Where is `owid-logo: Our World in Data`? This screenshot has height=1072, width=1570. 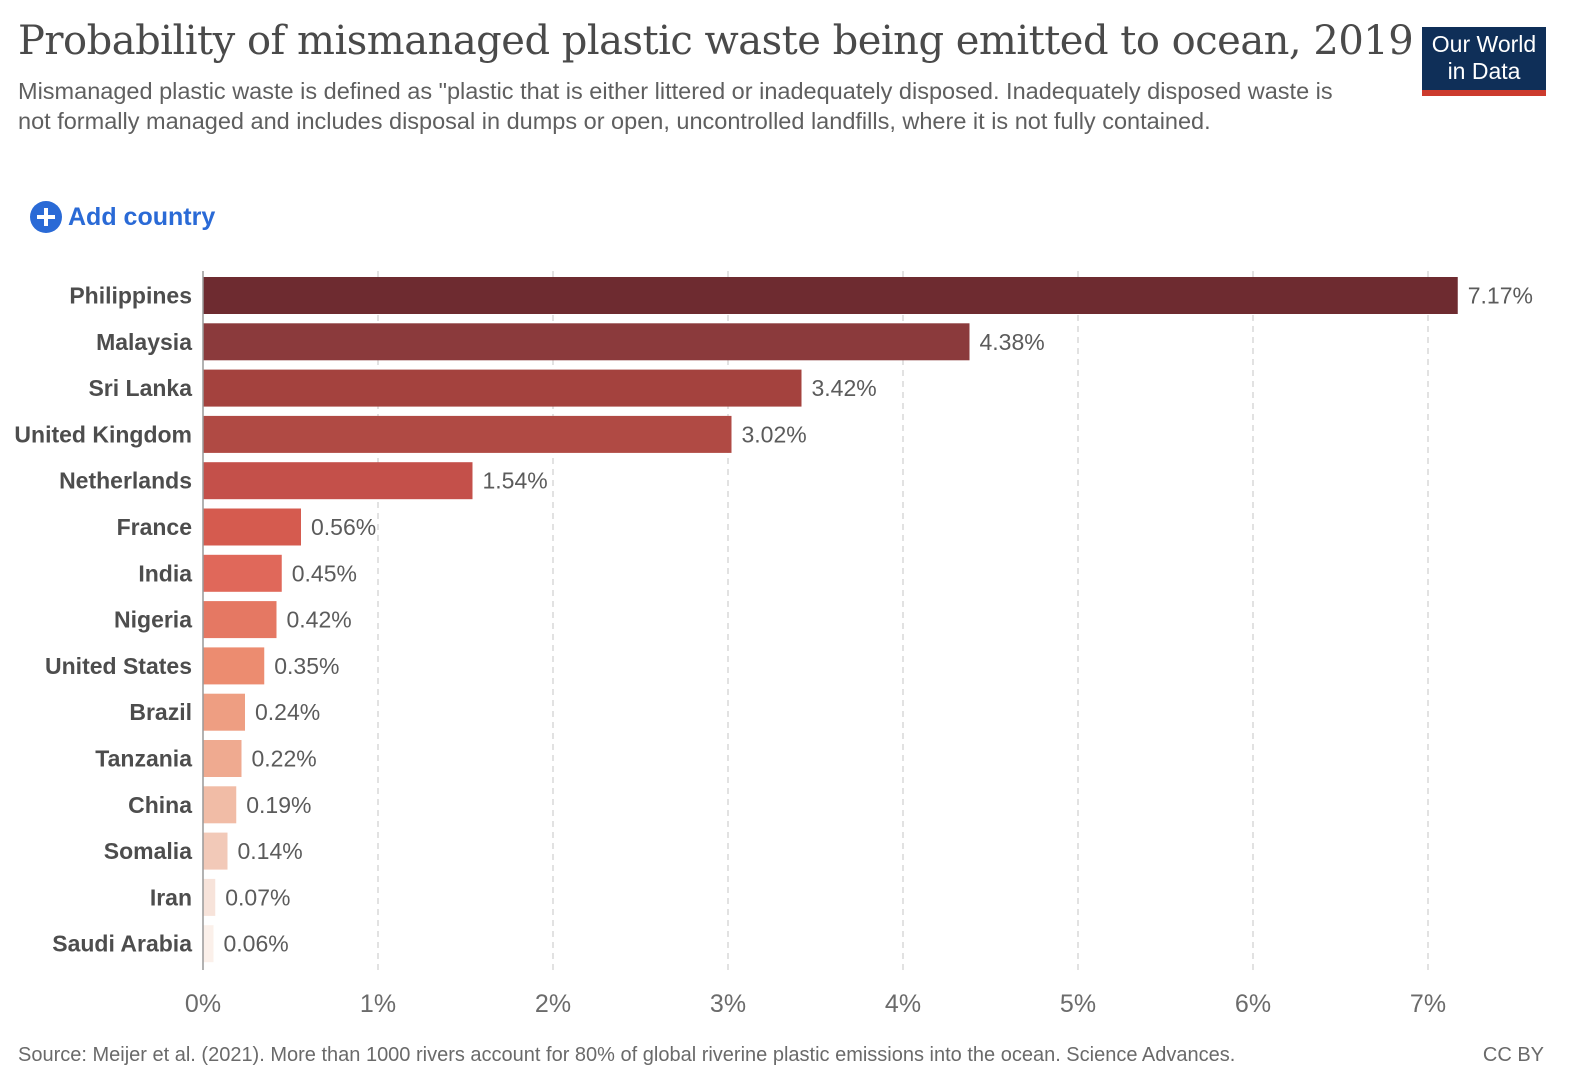 owid-logo: Our World in Data is located at coordinates (1484, 61).